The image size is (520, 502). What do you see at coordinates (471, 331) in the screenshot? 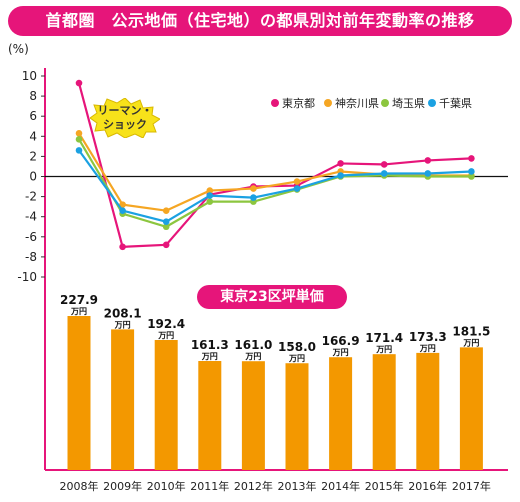
I see `bar-value-label: 181.5` at bounding box center [471, 331].